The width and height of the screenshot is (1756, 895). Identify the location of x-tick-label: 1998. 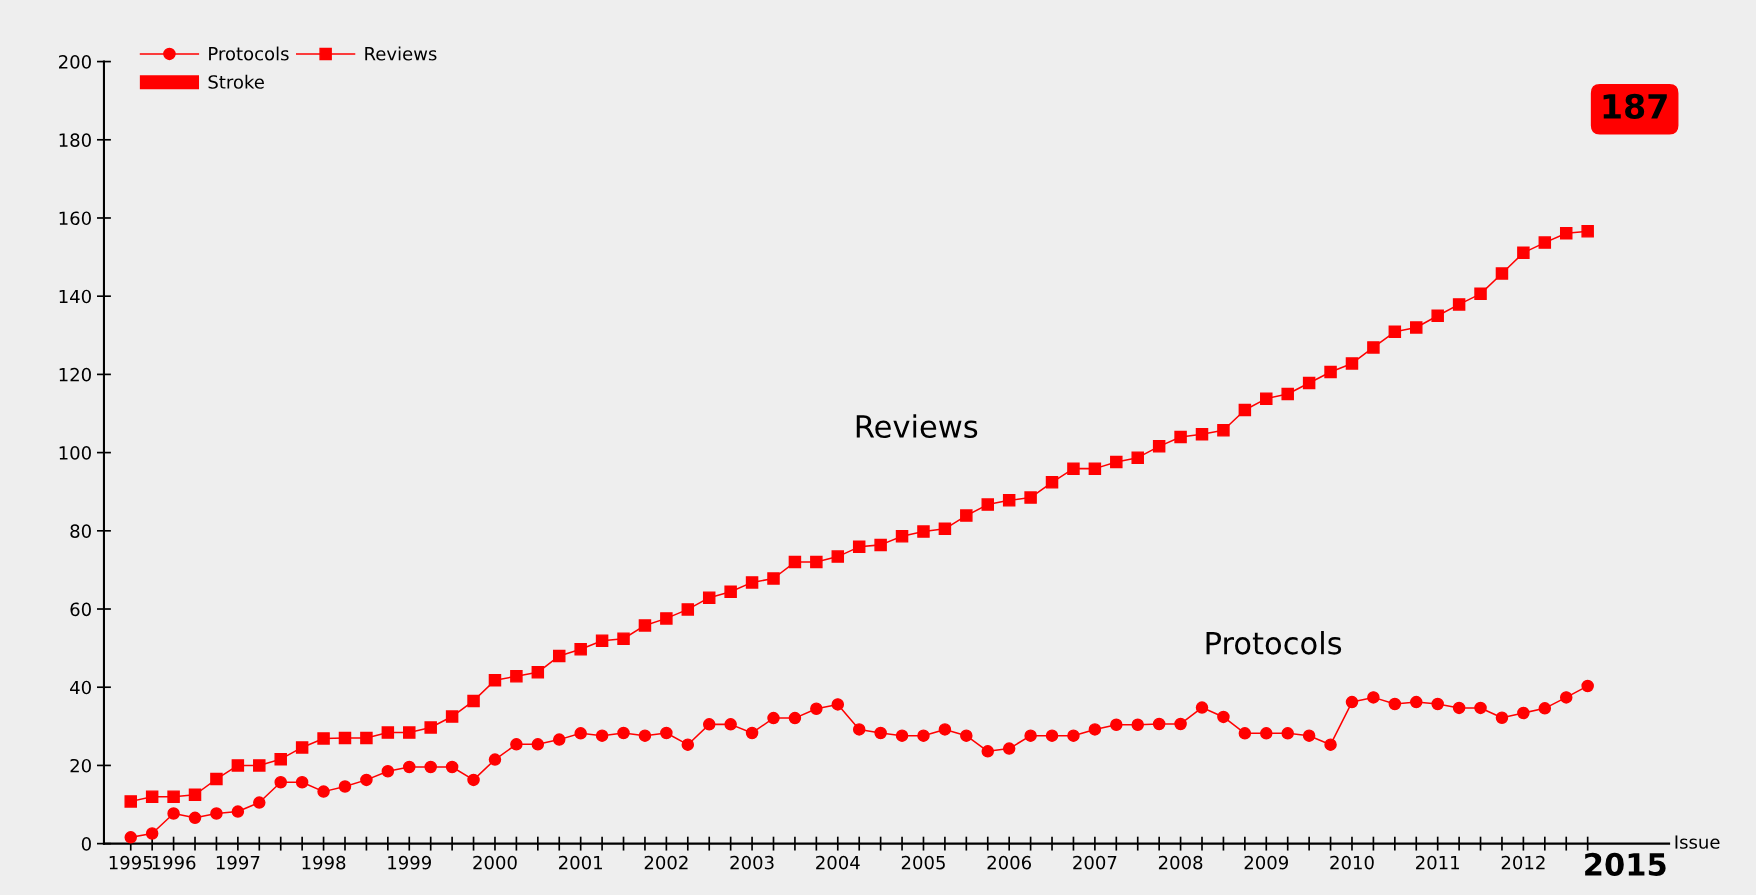
(324, 862).